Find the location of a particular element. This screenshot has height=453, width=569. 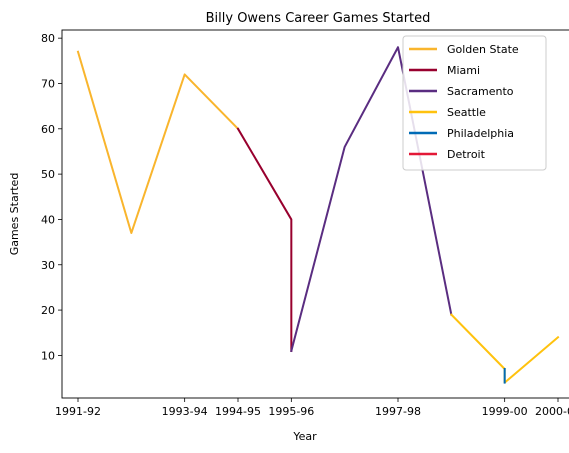

x-tick-label: 2000-01 is located at coordinates (552, 411).